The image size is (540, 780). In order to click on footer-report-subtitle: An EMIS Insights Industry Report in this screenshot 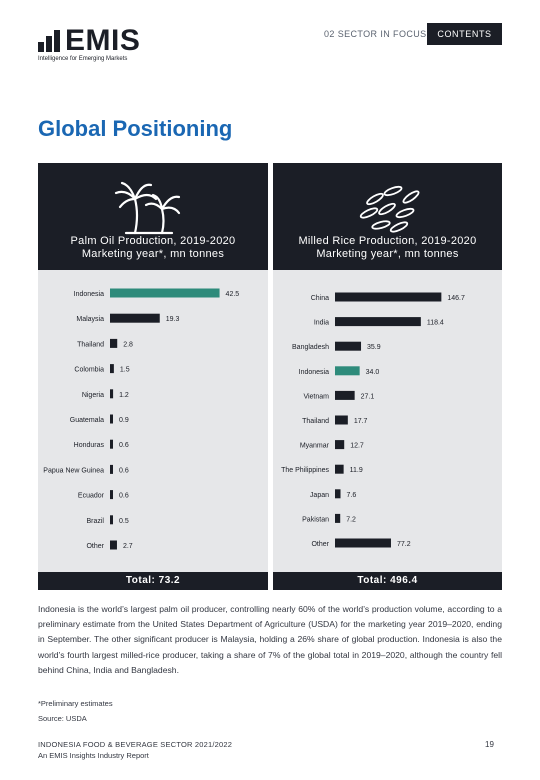, I will do `click(93, 755)`.